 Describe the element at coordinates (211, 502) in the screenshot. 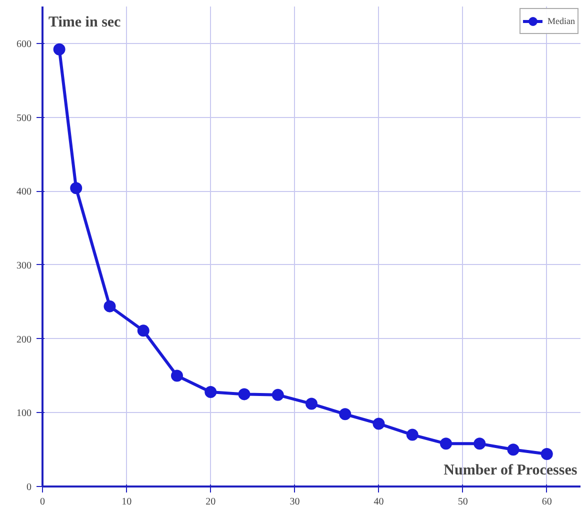

I see `x-tick-label: 20` at that location.